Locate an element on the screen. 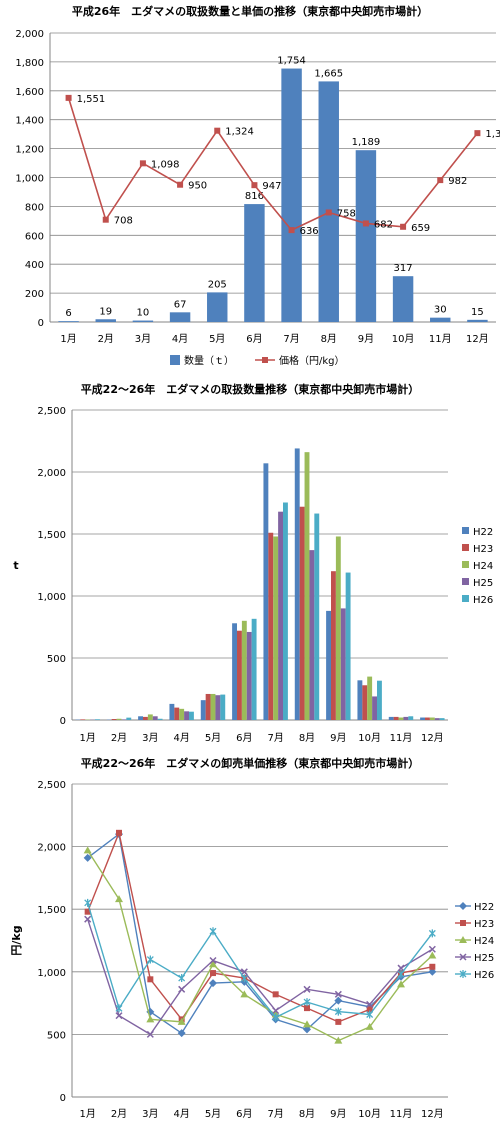 This screenshot has height=1125, width=500. x-tick-label: 6月 is located at coordinates (254, 339).